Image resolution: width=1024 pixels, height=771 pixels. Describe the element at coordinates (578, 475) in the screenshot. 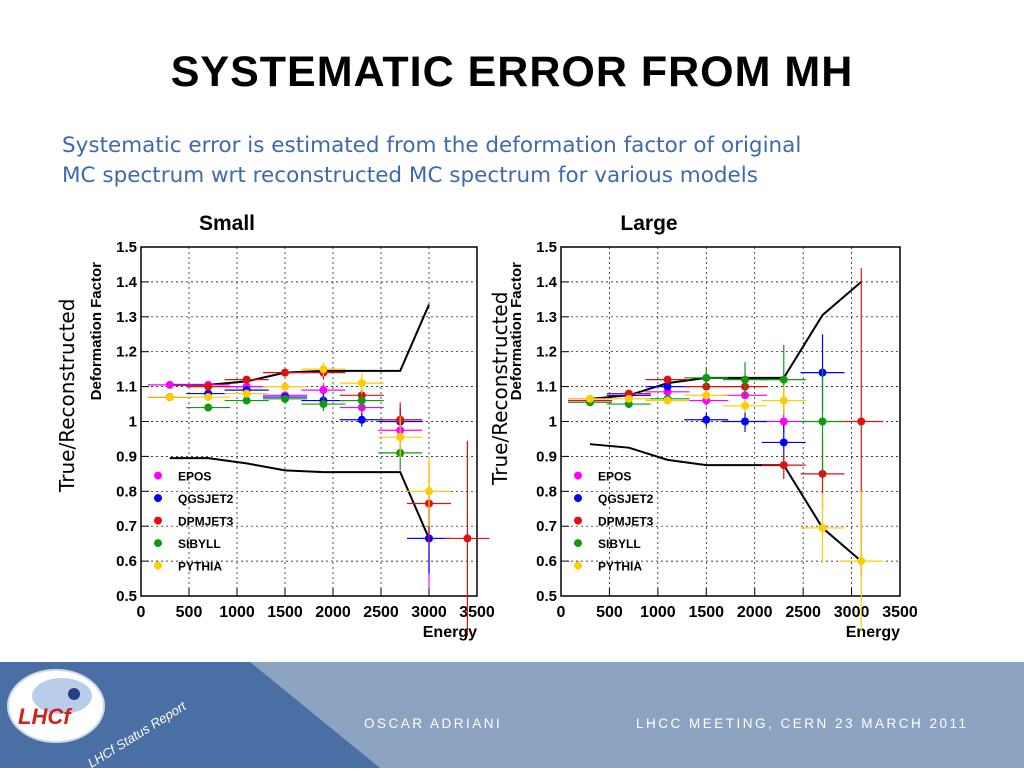

I see `large-legend-marker-epos` at that location.